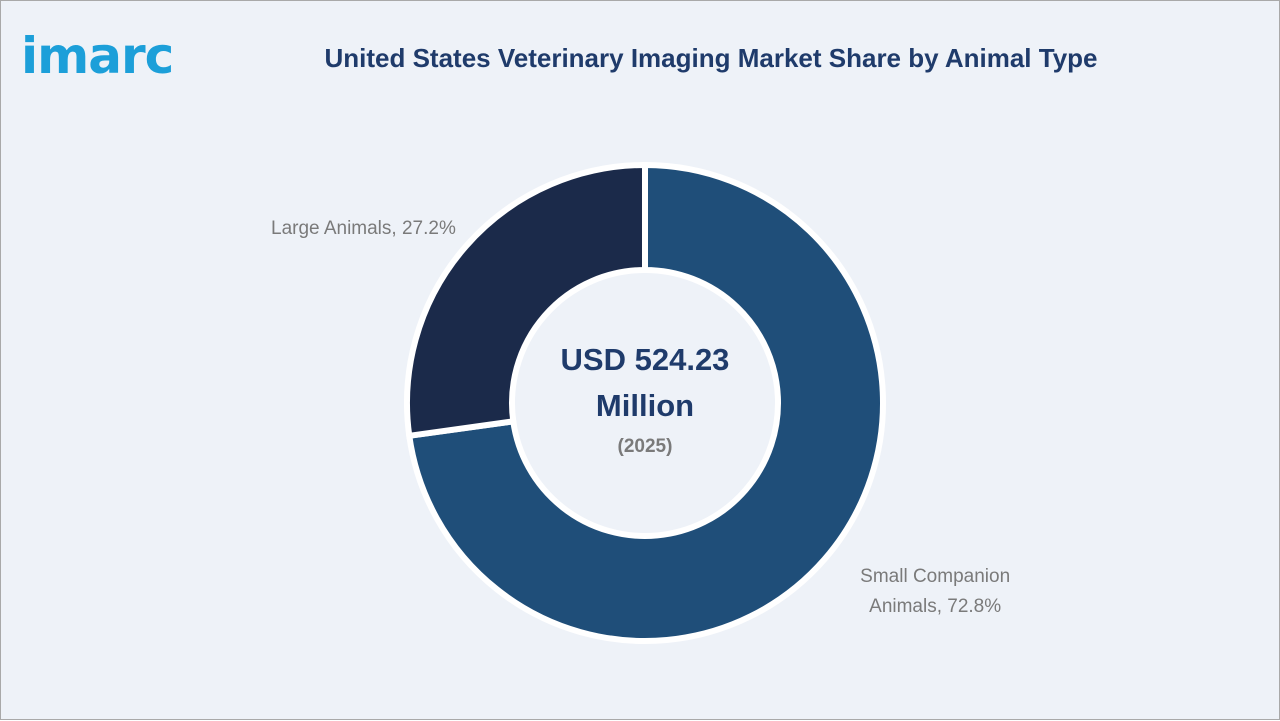  I want to click on logo: imarc, so click(97, 56).